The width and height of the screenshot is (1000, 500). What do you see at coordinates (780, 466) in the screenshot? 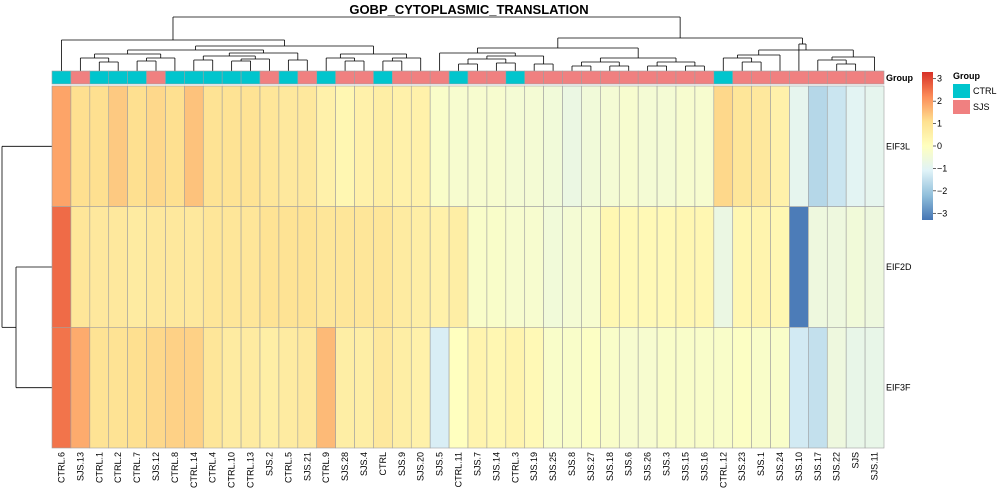
I see `column-label: SJS.24` at bounding box center [780, 466].